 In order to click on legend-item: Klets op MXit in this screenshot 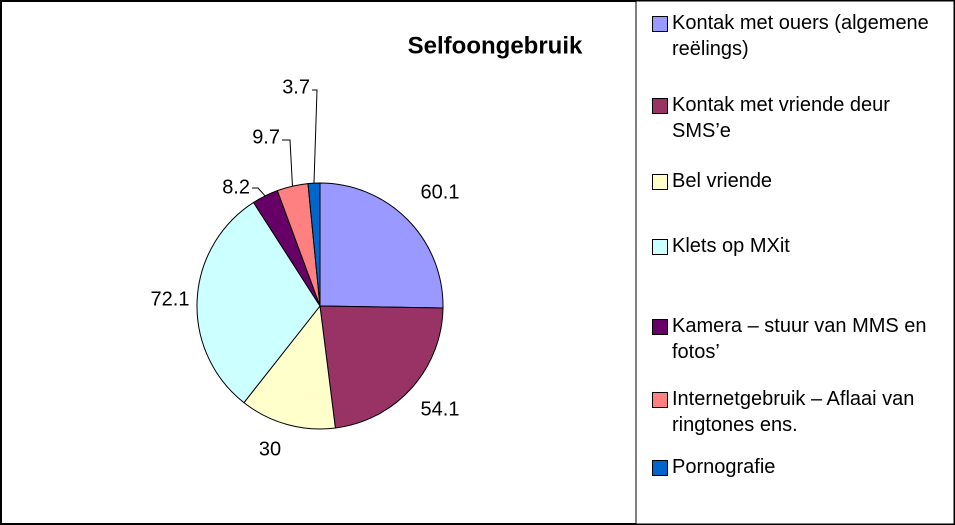, I will do `click(802, 246)`.